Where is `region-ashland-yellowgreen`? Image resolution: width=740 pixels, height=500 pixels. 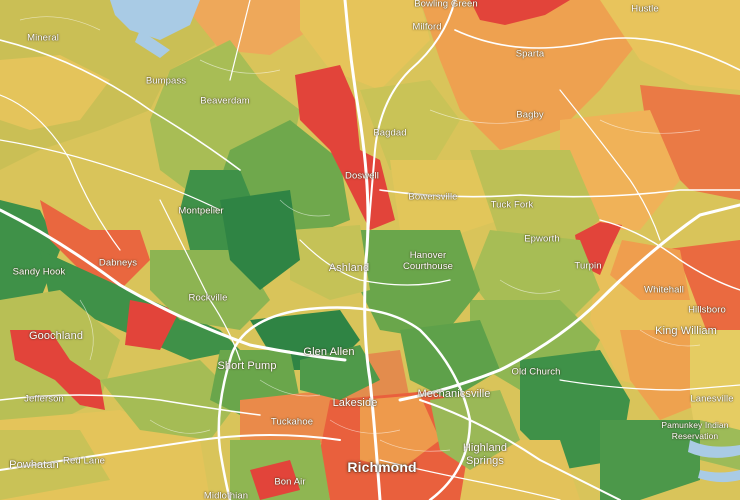 region-ashland-yellowgreen is located at coordinates (330, 262).